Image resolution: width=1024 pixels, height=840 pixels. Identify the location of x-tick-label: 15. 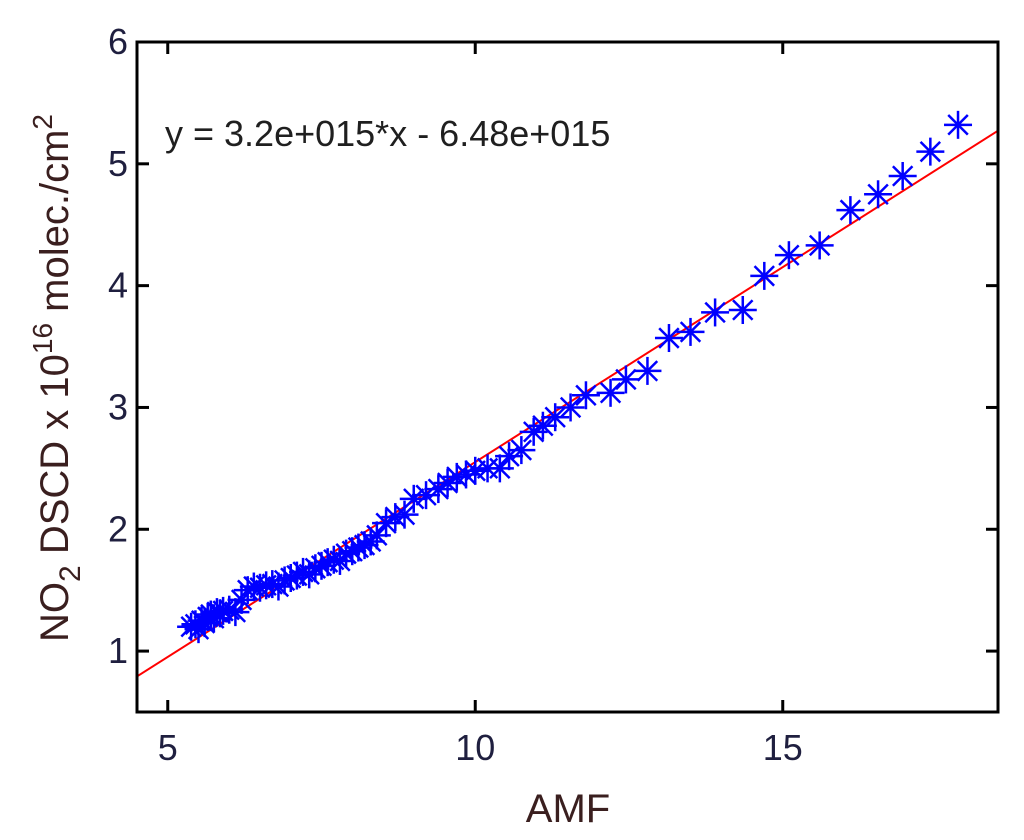
(783, 747).